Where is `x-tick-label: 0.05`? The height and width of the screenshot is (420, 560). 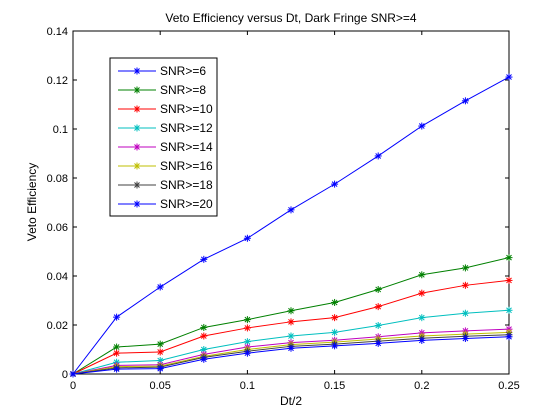 x-tick-label: 0.05 is located at coordinates (159, 386).